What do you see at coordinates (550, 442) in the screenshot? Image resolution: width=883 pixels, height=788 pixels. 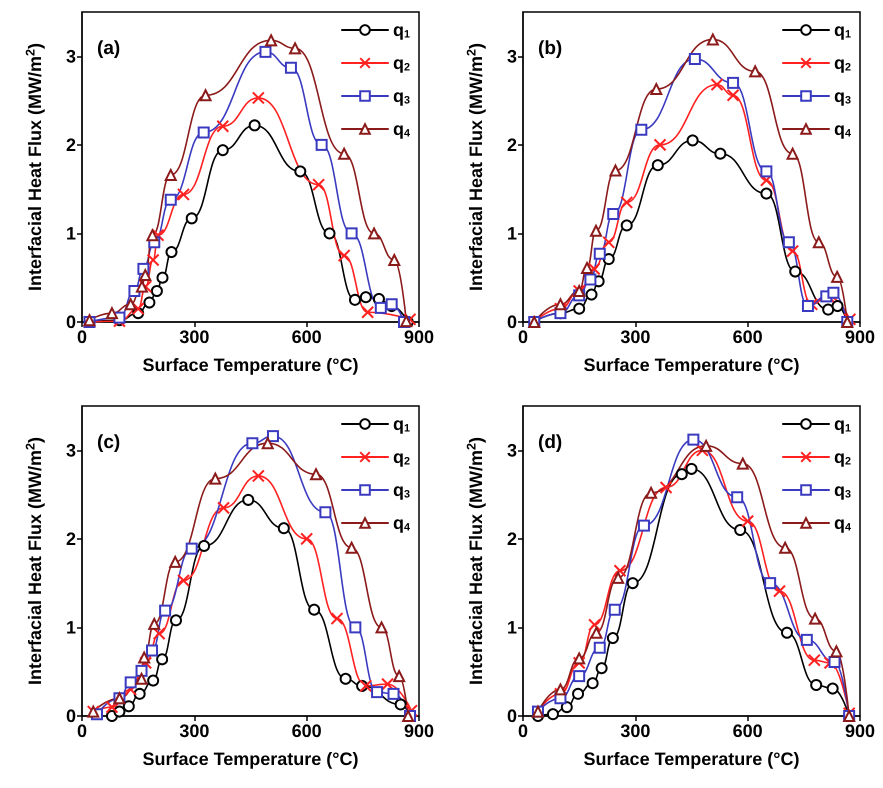 I see `text: (d)` at bounding box center [550, 442].